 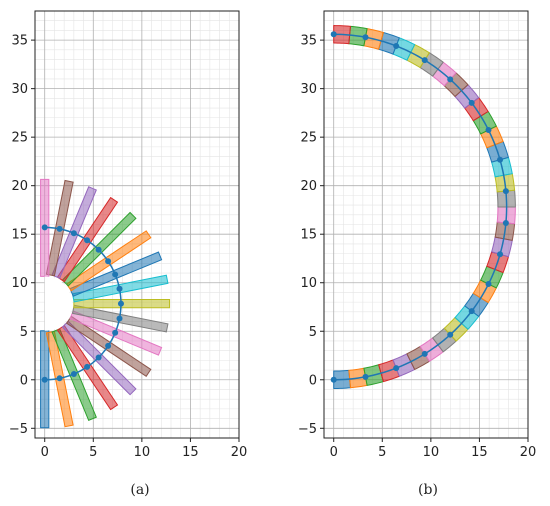 I want to click on caption-b: (b), so click(x=428, y=490).